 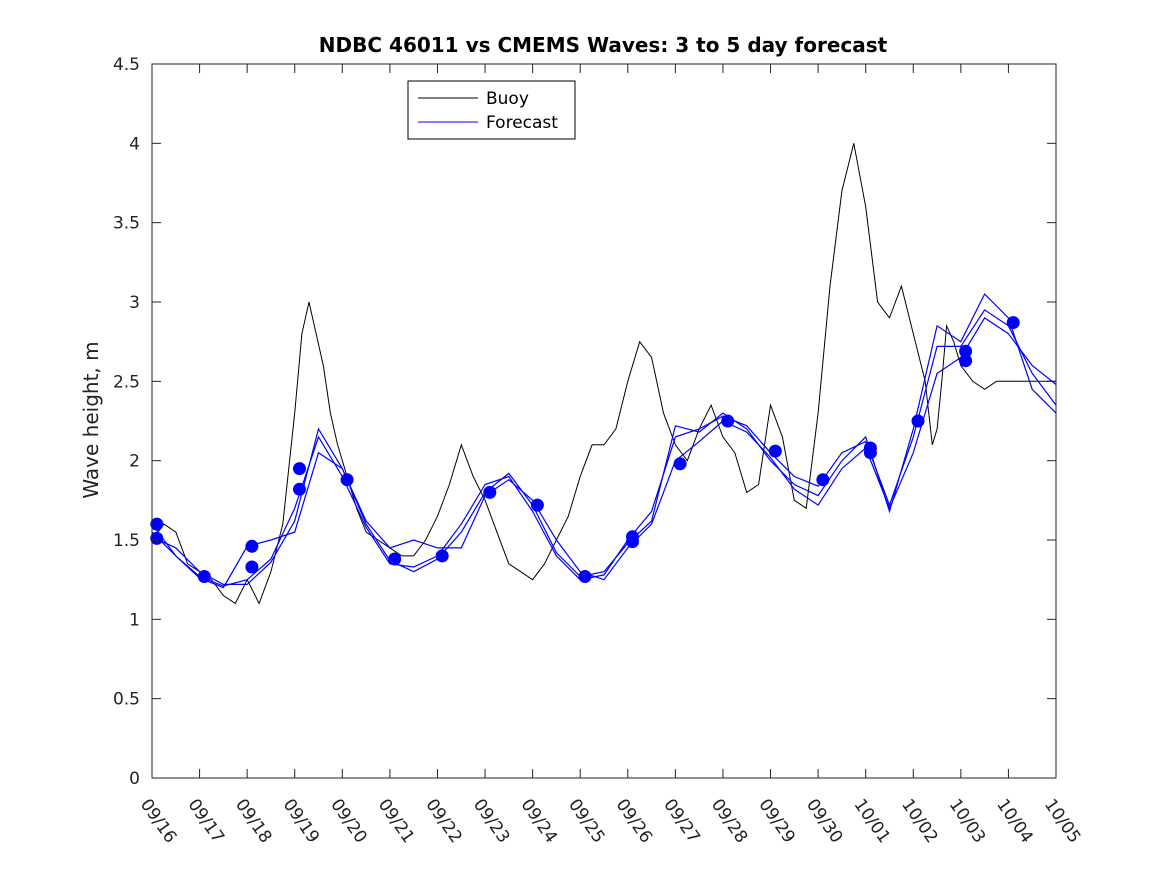 I want to click on y-tick-label: 0, so click(x=134, y=779).